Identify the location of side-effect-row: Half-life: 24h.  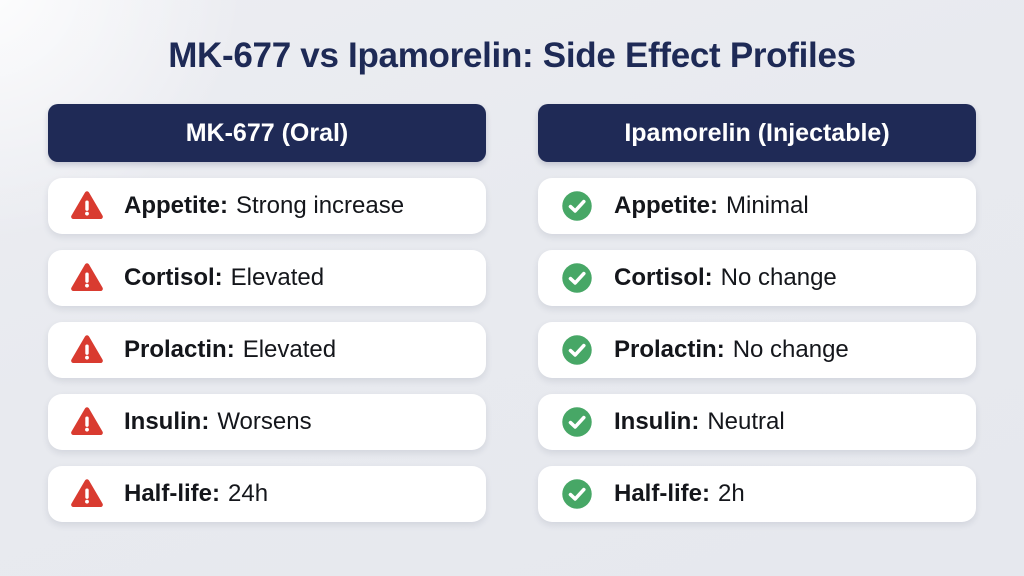
(267, 494).